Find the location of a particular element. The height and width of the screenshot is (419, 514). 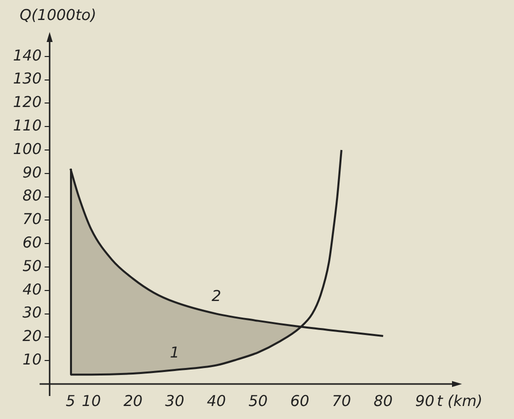

x-tick-label: 70 is located at coordinates (341, 401).